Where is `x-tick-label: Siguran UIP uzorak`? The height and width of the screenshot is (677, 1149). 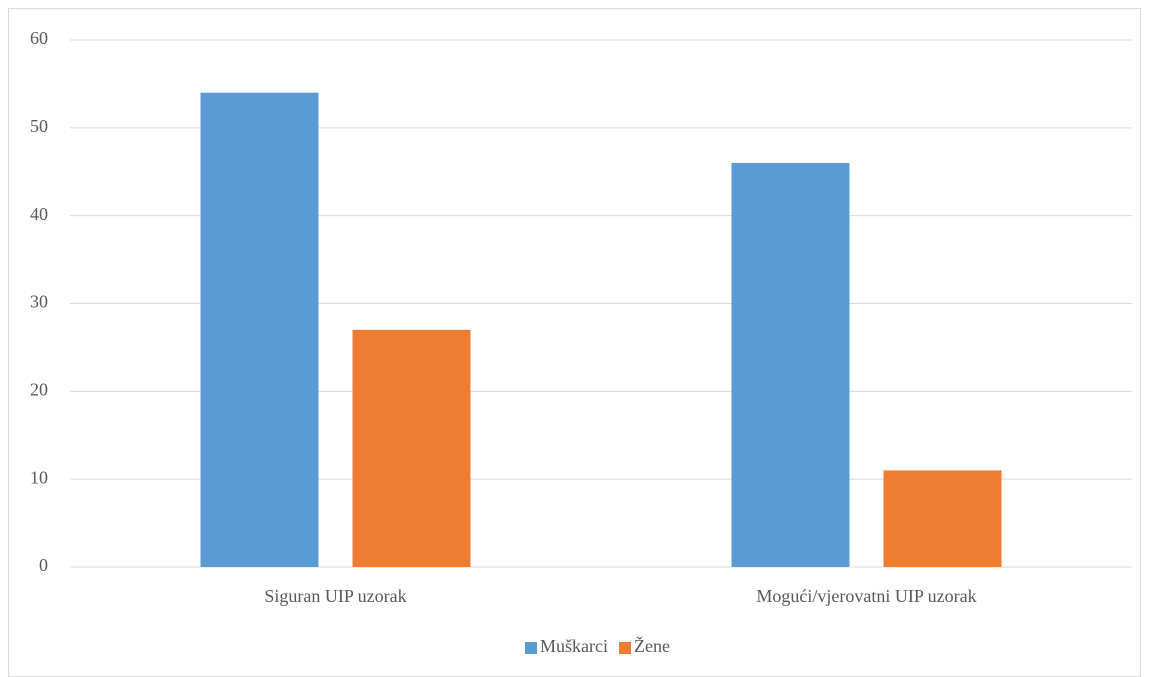 x-tick-label: Siguran UIP uzorak is located at coordinates (335, 596).